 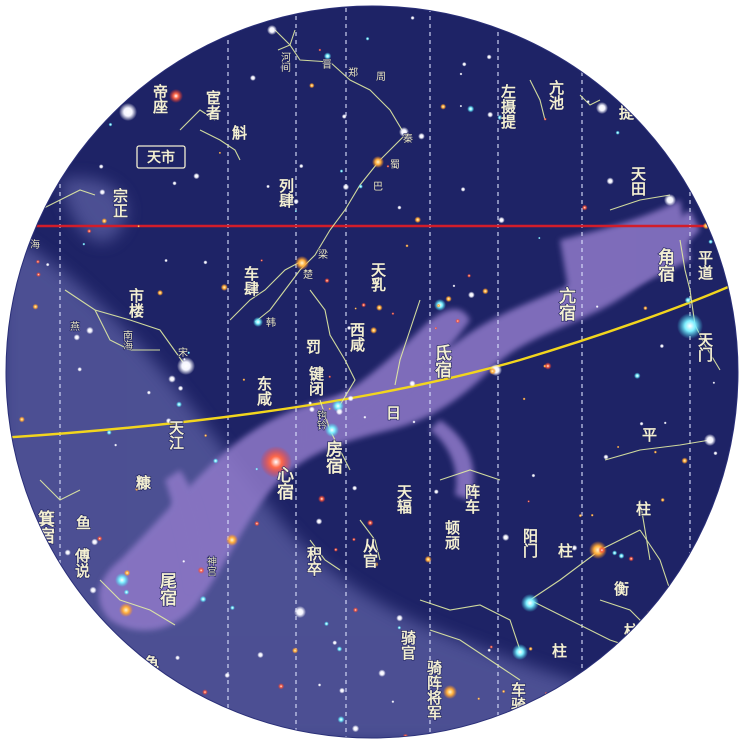 What do you see at coordinates (327, 65) in the screenshot?
I see `label-jin: 晋` at bounding box center [327, 65].